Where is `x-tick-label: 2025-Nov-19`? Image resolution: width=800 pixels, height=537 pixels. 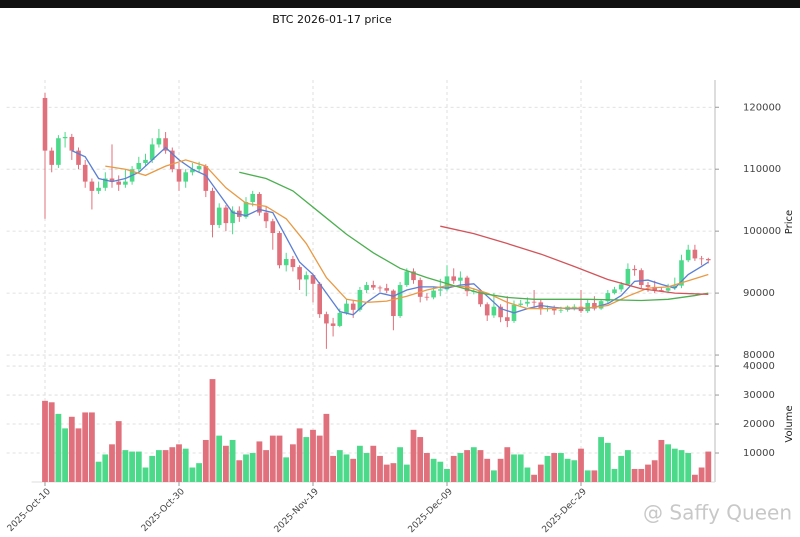 x-tick-label: 2025-Nov-19 is located at coordinates (297, 511).